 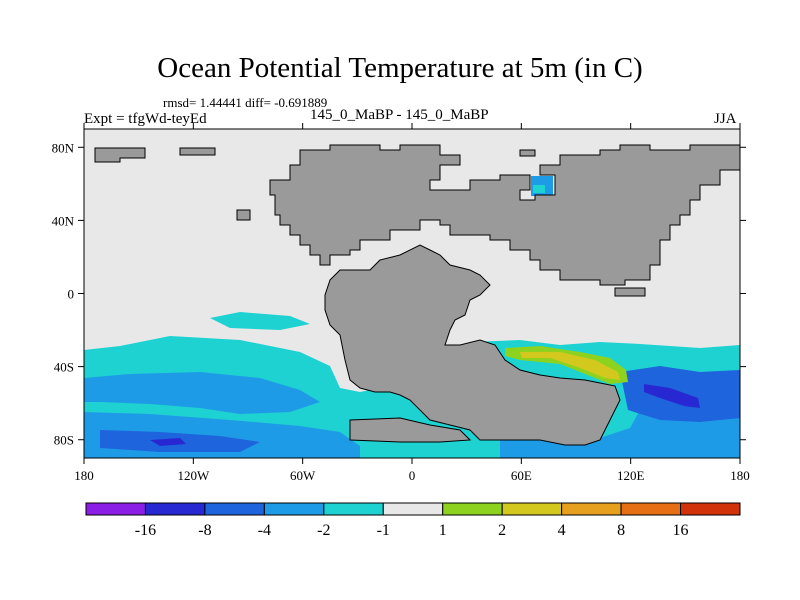 What do you see at coordinates (410, 430) in the screenshot?
I see `land-antarctic-fragment` at bounding box center [410, 430].